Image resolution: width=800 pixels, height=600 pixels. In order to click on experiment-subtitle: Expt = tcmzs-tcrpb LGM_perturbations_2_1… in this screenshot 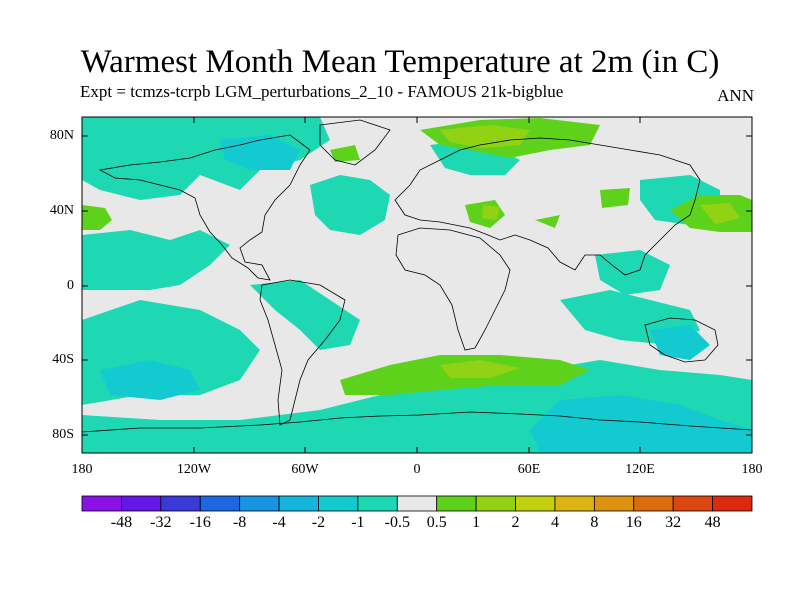, I will do `click(322, 91)`.